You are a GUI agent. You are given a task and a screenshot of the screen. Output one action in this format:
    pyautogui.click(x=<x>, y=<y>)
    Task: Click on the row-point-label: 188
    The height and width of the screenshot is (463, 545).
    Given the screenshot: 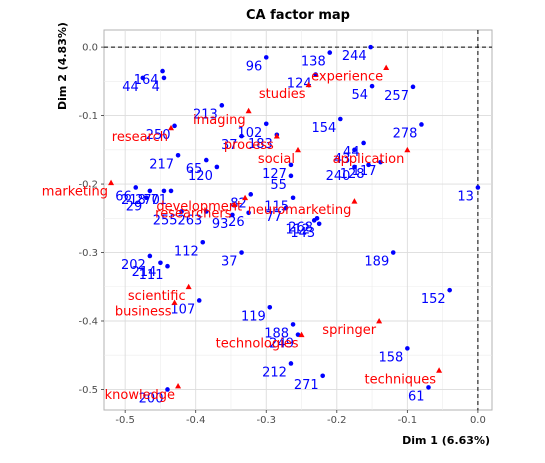 What is the action you would take?
    pyautogui.click(x=276, y=333)
    